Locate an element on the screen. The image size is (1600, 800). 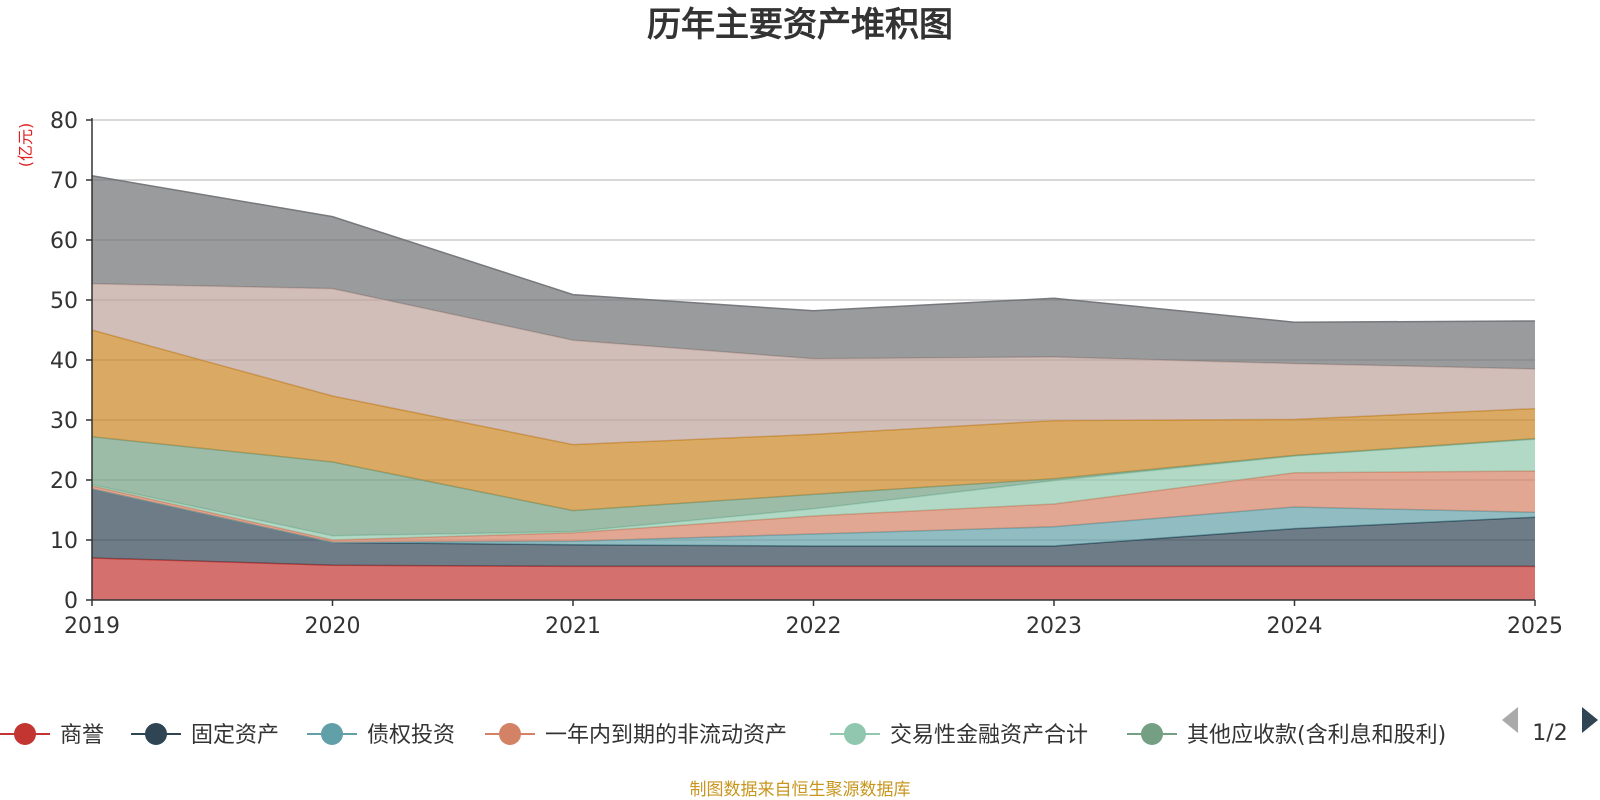
x-tick-label: 2023 is located at coordinates (1054, 626).